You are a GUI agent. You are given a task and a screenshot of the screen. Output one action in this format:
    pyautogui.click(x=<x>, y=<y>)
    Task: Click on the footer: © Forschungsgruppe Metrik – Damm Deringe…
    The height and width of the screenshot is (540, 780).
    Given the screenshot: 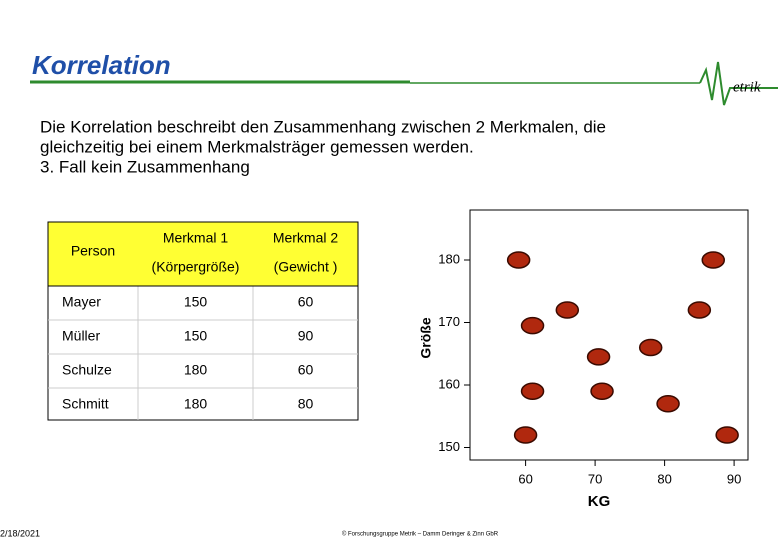 What is the action you would take?
    pyautogui.click(x=420, y=534)
    